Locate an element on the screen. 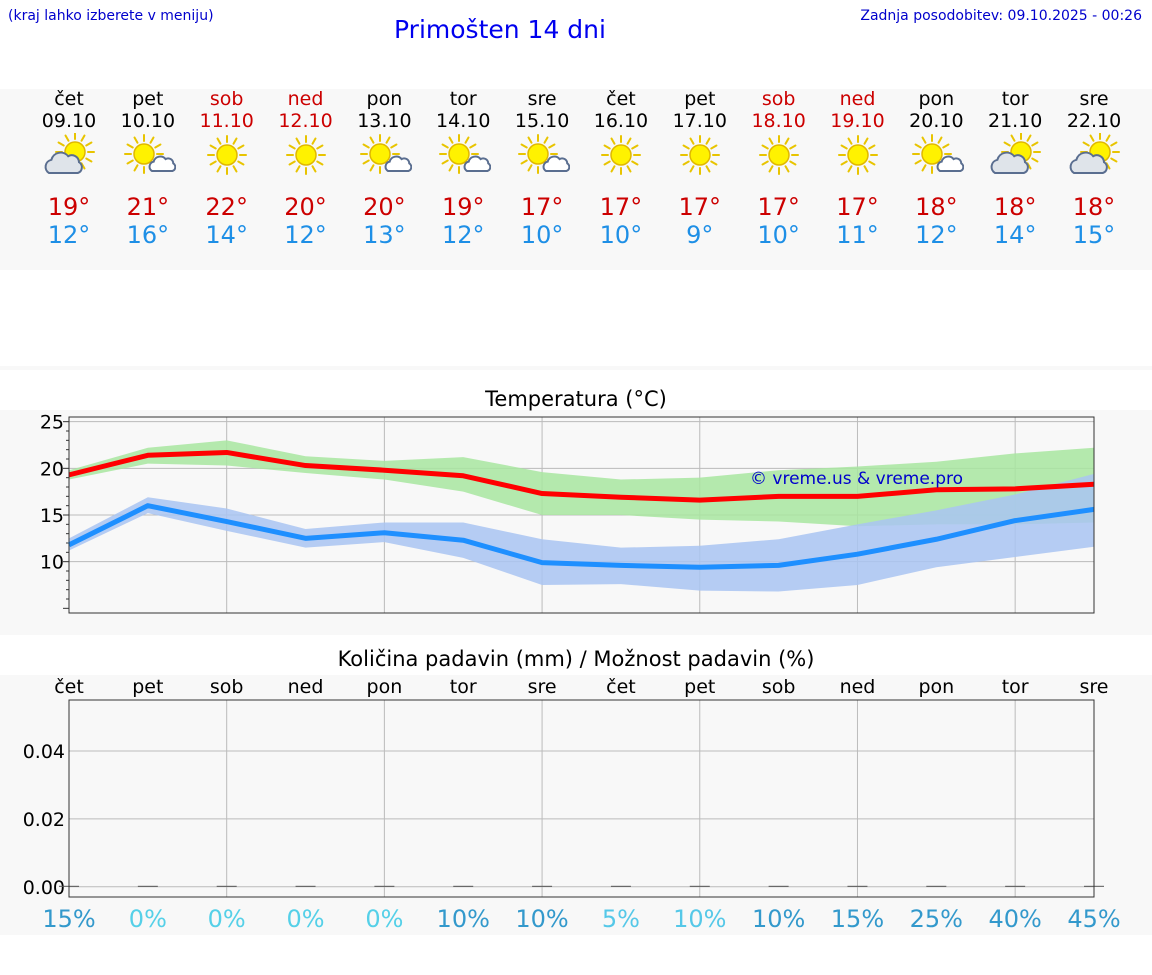 This screenshot has width=1152, height=975. day-date: 15.10 is located at coordinates (542, 121).